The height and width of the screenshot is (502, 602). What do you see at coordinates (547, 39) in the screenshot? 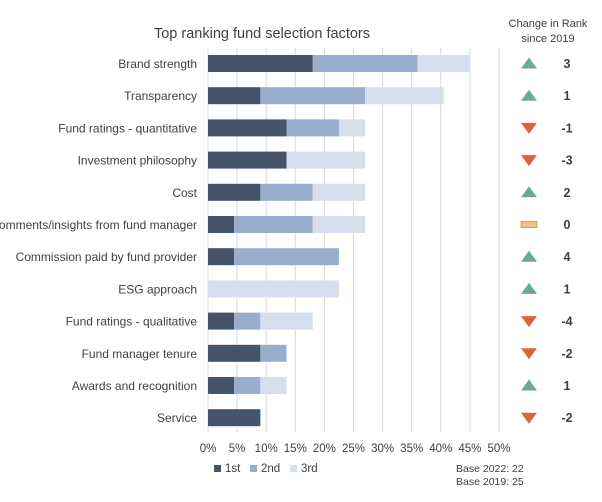
I see `change-header-line2: since 2019` at bounding box center [547, 39].